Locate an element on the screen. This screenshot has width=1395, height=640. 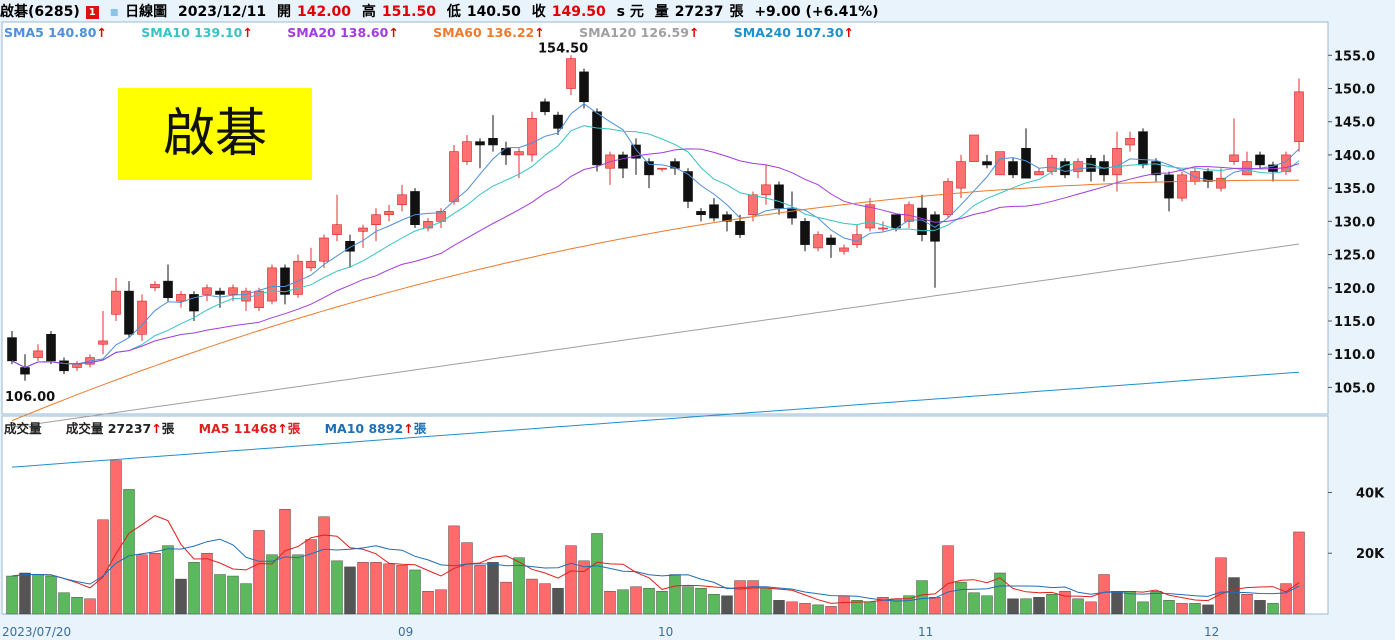
volume-value: 27237 is located at coordinates (699, 12).